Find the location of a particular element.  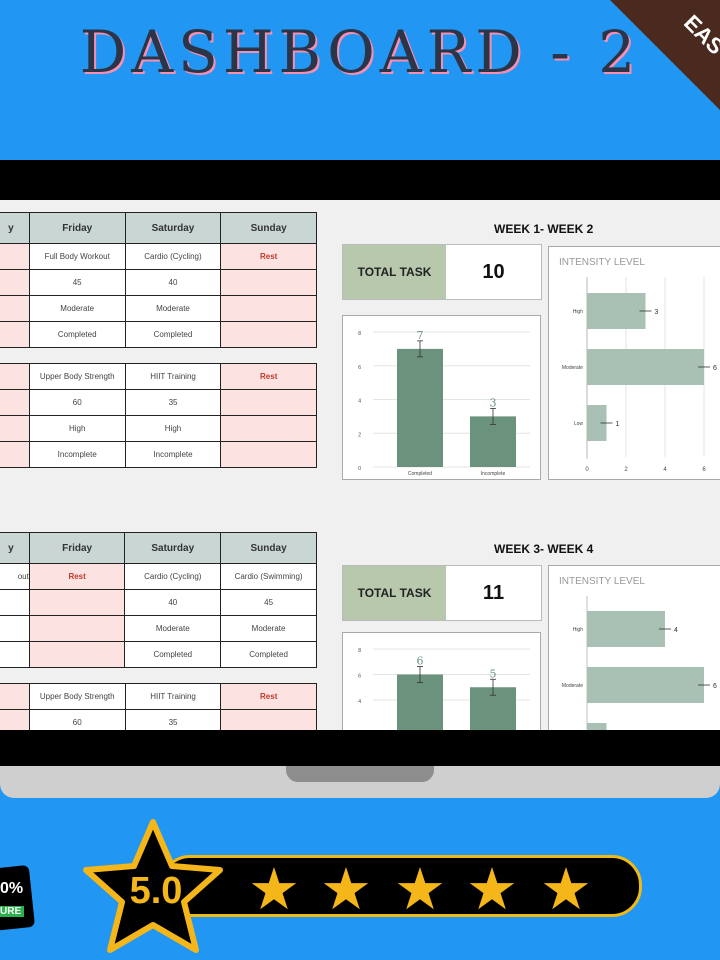

big-star-icon is located at coordinates (153, 886).